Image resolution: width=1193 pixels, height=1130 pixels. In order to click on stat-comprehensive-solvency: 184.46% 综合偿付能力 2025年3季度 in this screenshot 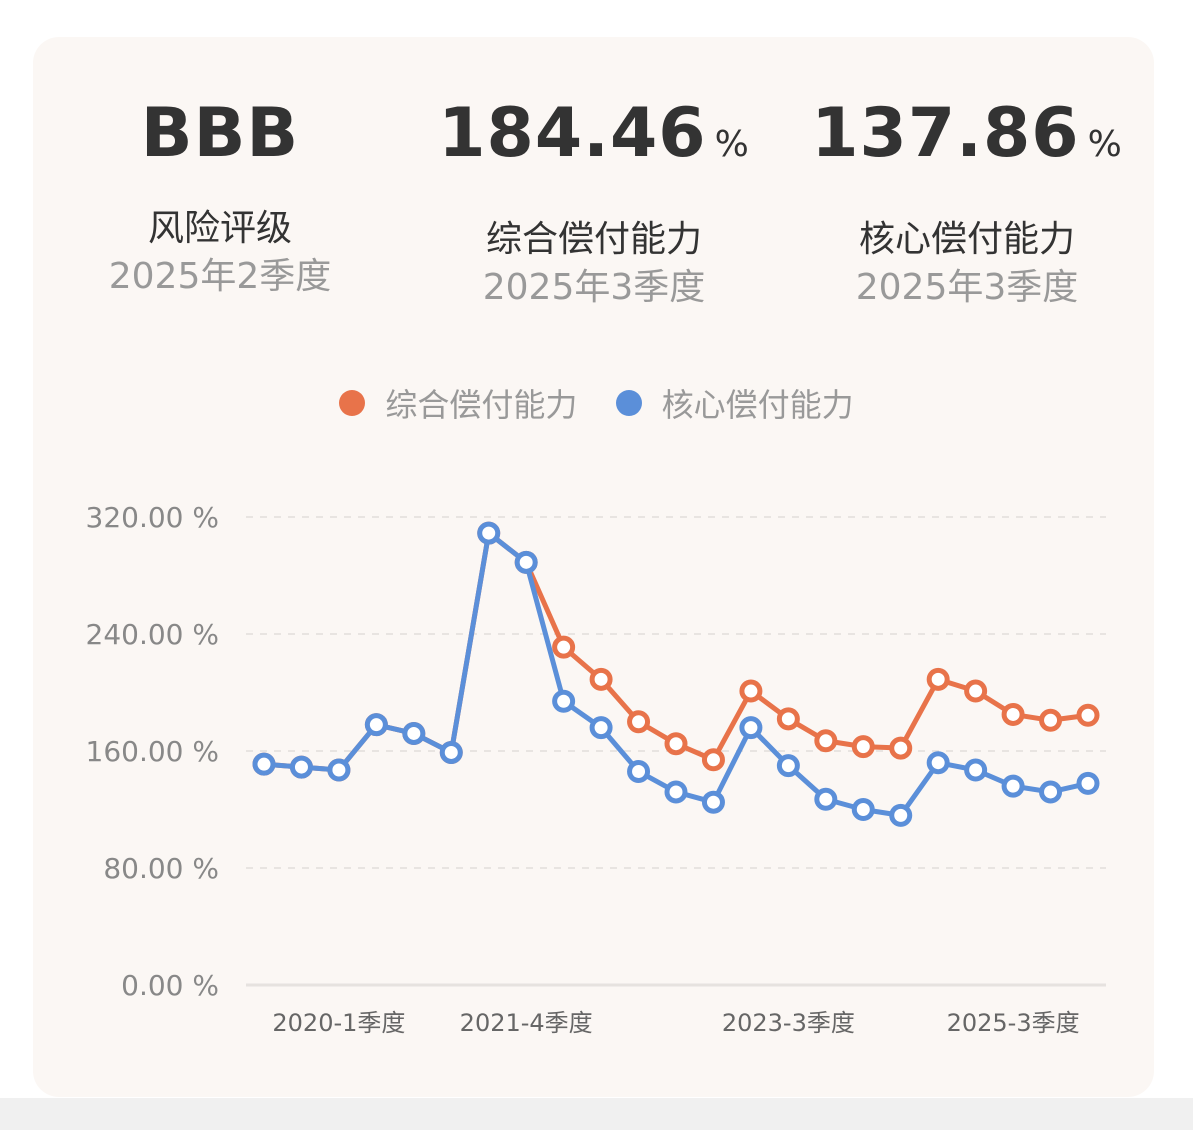, I will do `click(594, 201)`.